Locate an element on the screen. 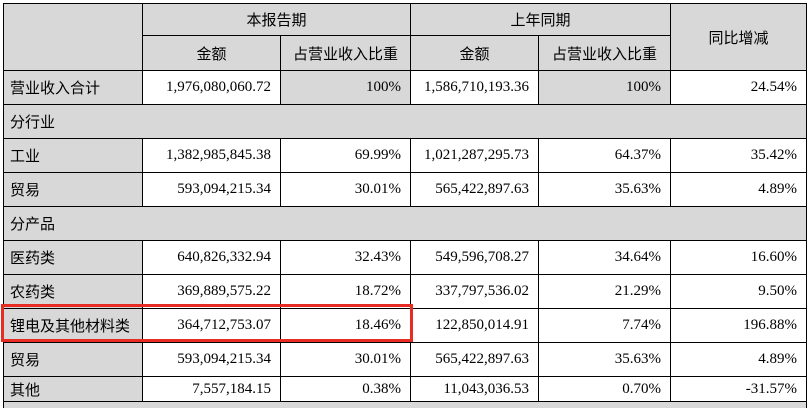 The width and height of the screenshot is (809, 408). prior-share-cell: 64.37% is located at coordinates (605, 155).